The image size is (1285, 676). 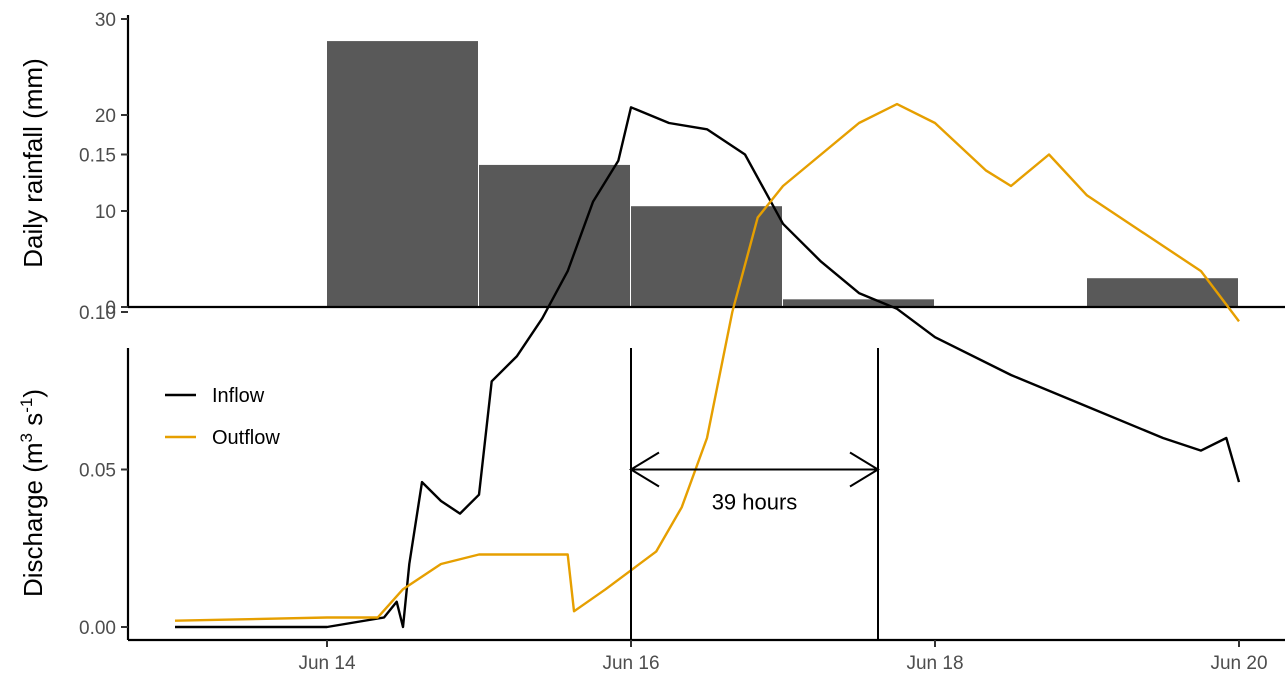 What do you see at coordinates (326, 663) in the screenshot?
I see `x-tick-label: Jun 14` at bounding box center [326, 663].